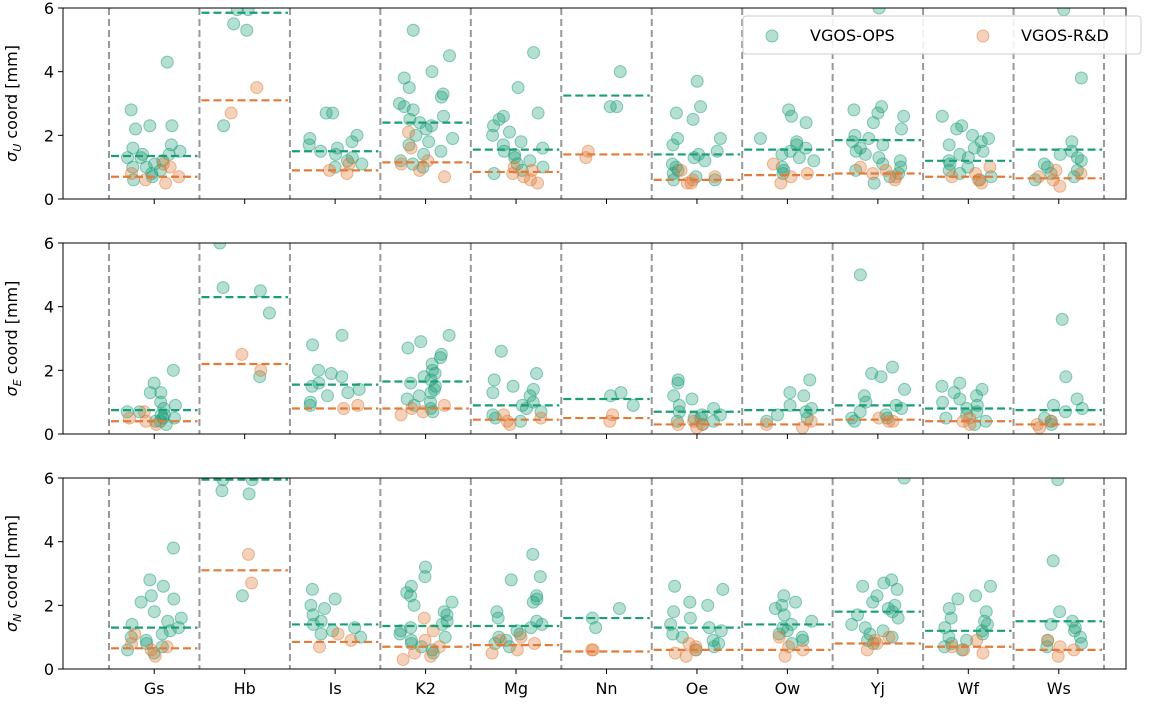 Image resolution: width=1154 pixels, height=704 pixels. I want to click on y-tick-label: 4, so click(49, 307).